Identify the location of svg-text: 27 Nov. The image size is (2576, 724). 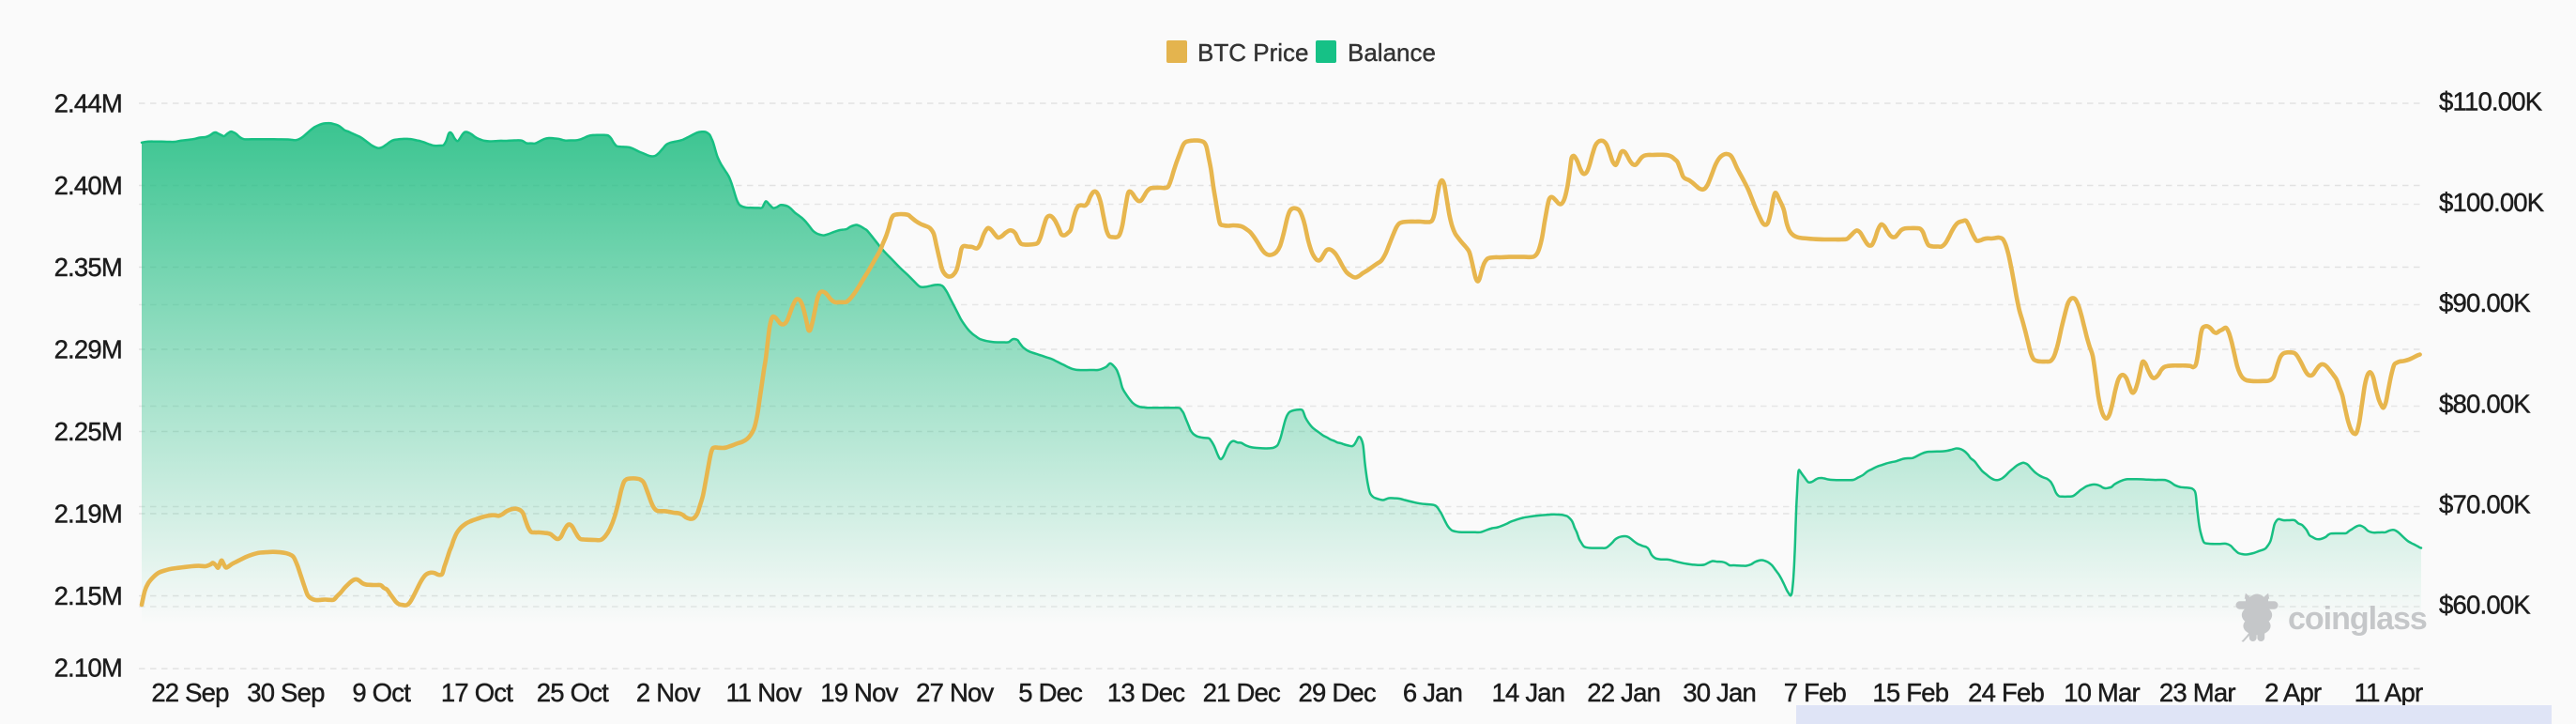
(955, 692).